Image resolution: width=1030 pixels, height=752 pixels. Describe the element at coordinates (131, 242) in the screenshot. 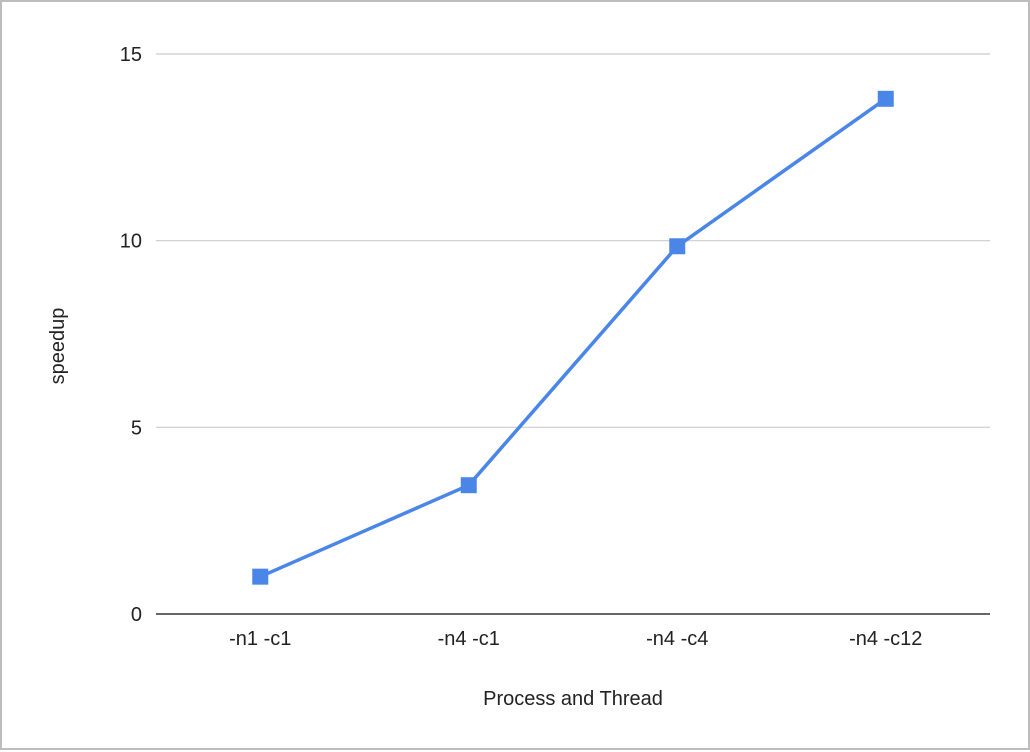

I see `y-tick-label: 10` at that location.